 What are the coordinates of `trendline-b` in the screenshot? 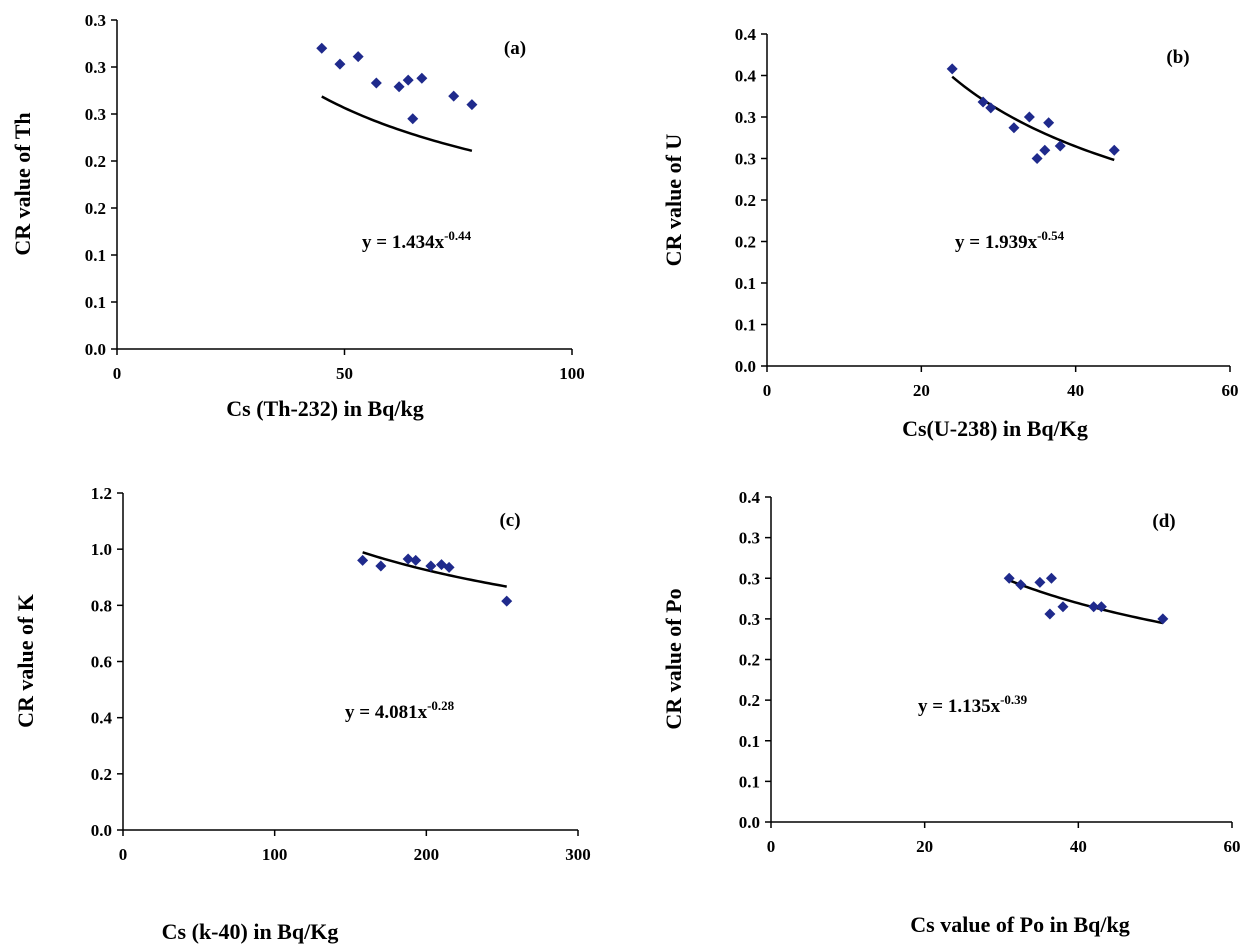 It's located at (1033, 118).